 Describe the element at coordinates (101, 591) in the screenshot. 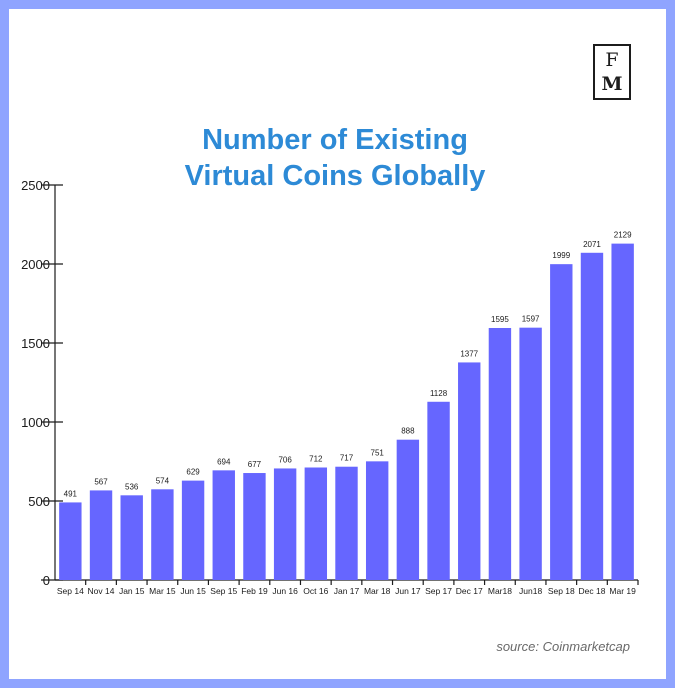

I see `x-tick-label: Nov 14` at that location.